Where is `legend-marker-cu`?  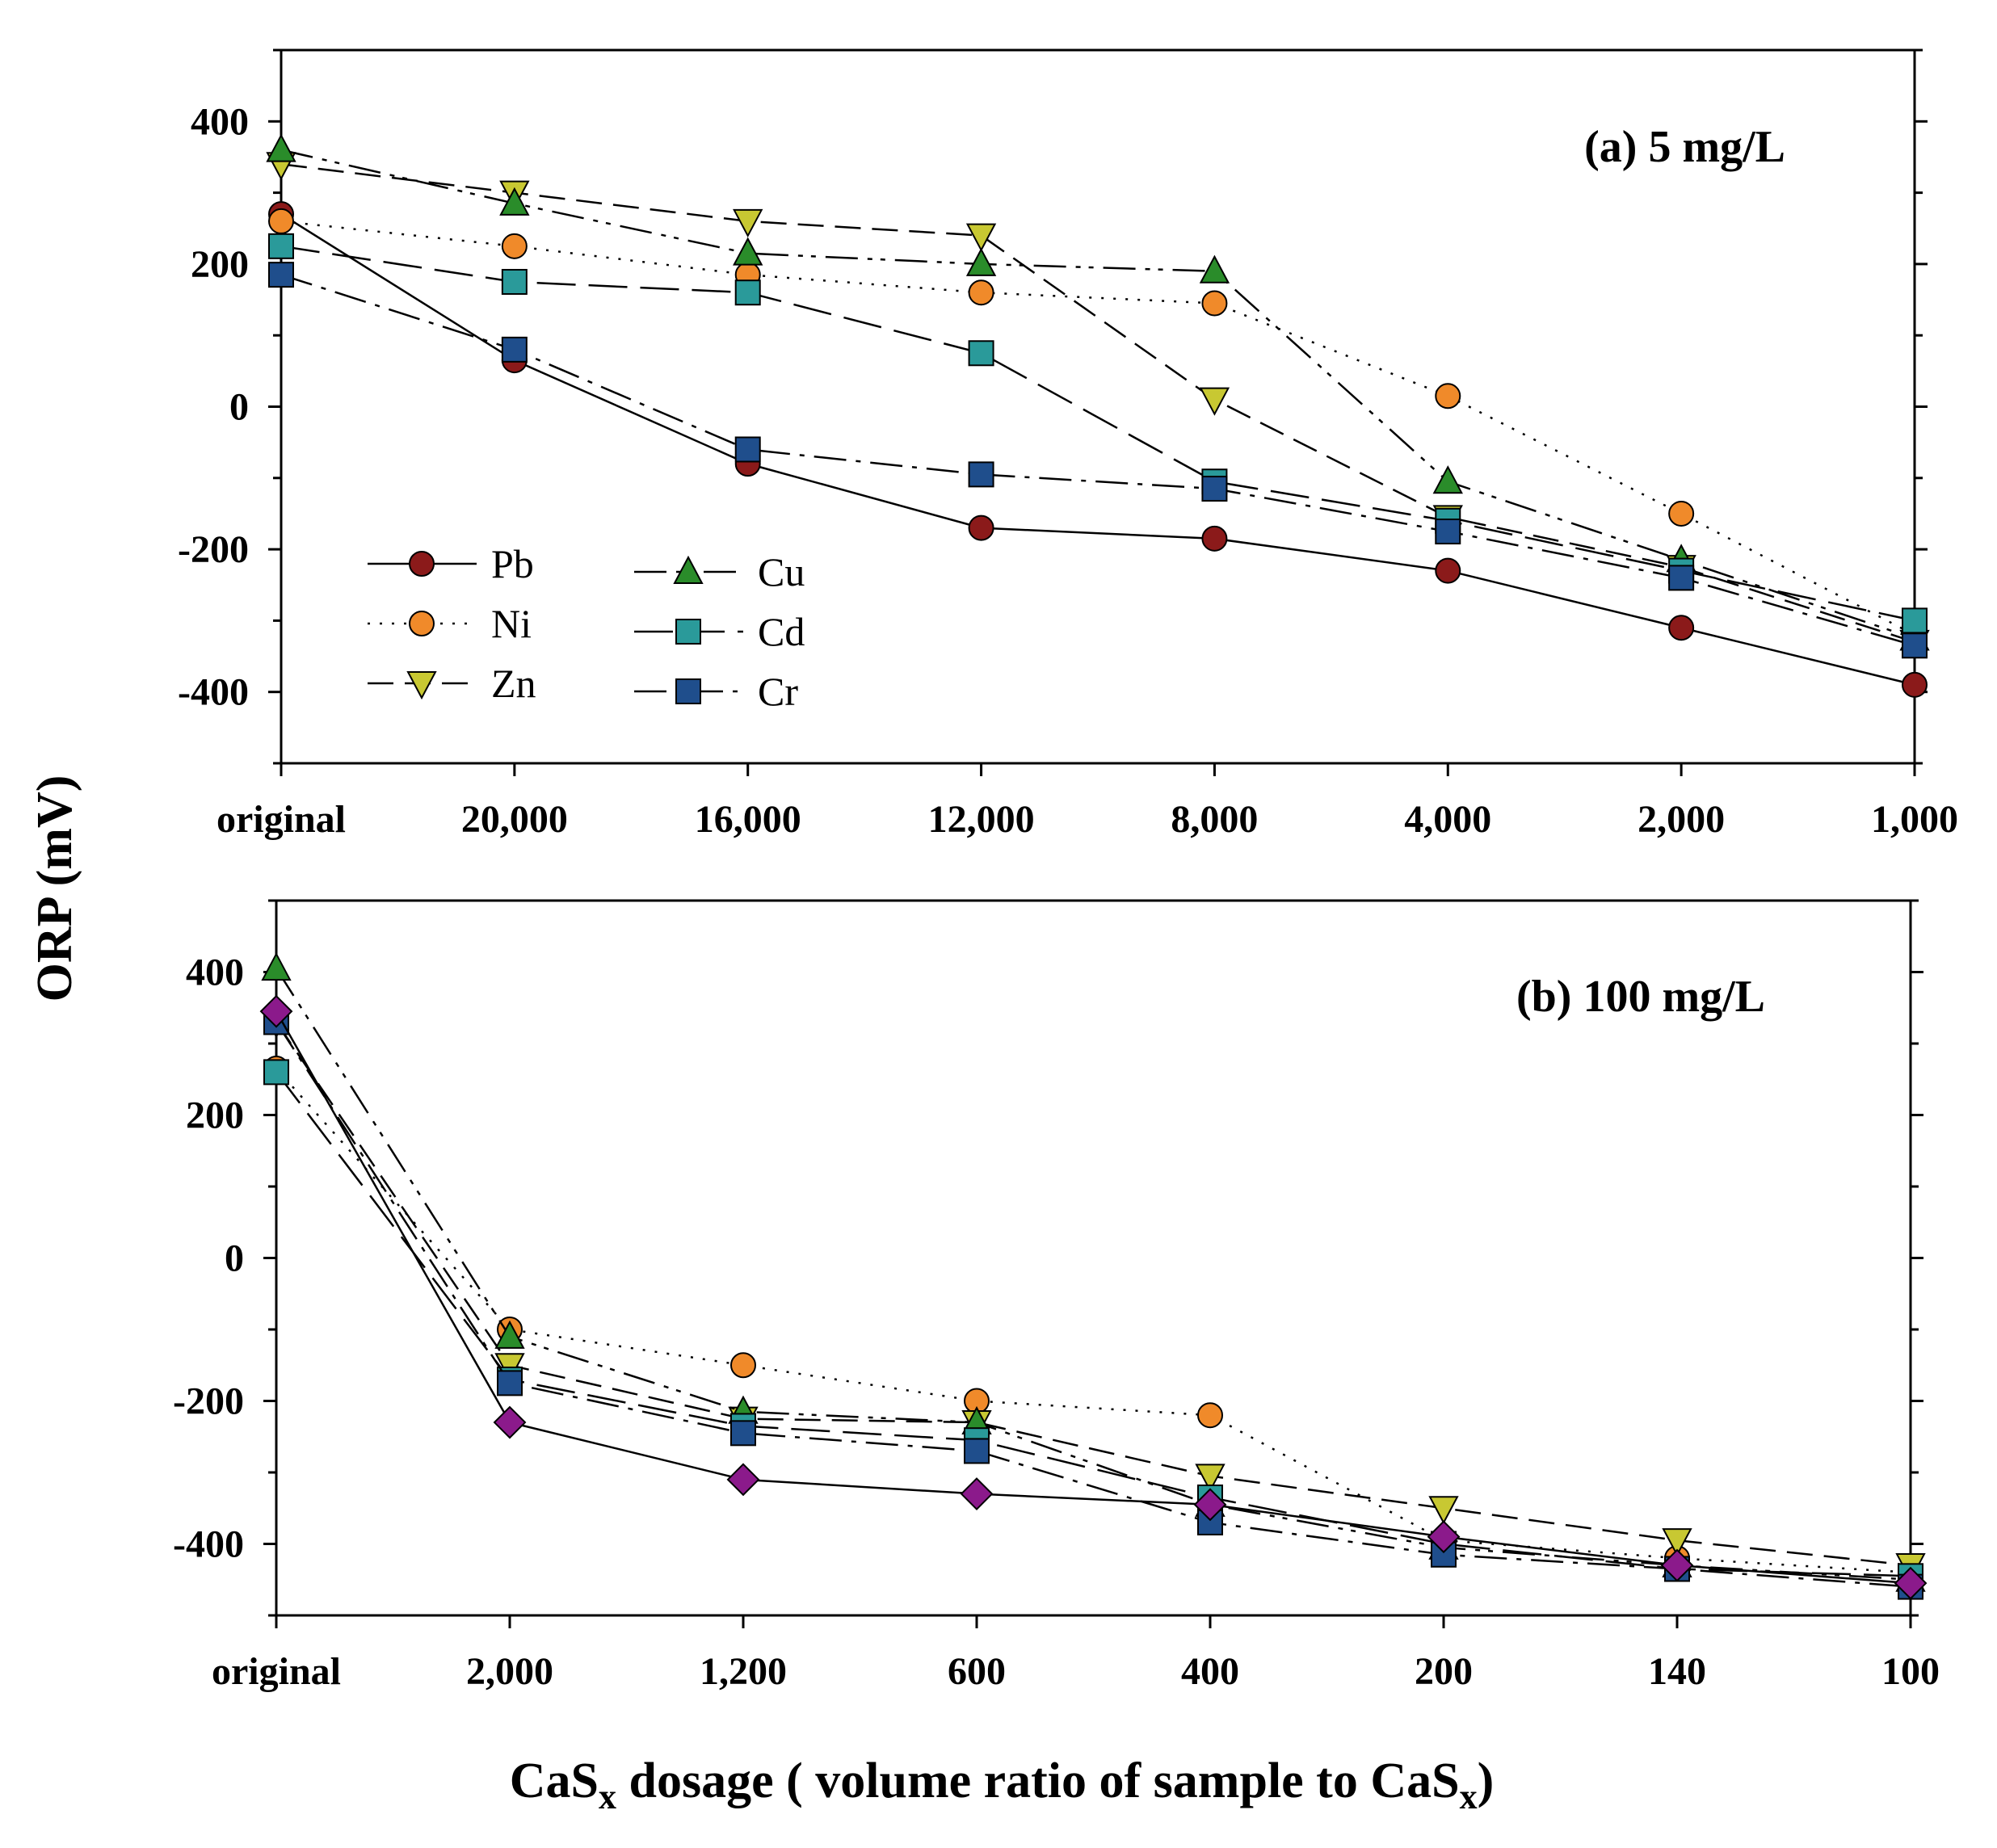
legend-marker-cu is located at coordinates (688, 569).